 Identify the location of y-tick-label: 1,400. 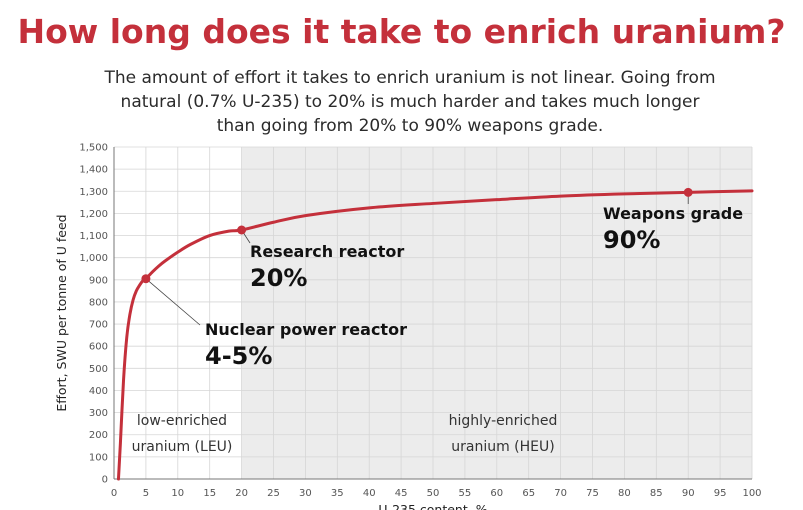
(93, 170).